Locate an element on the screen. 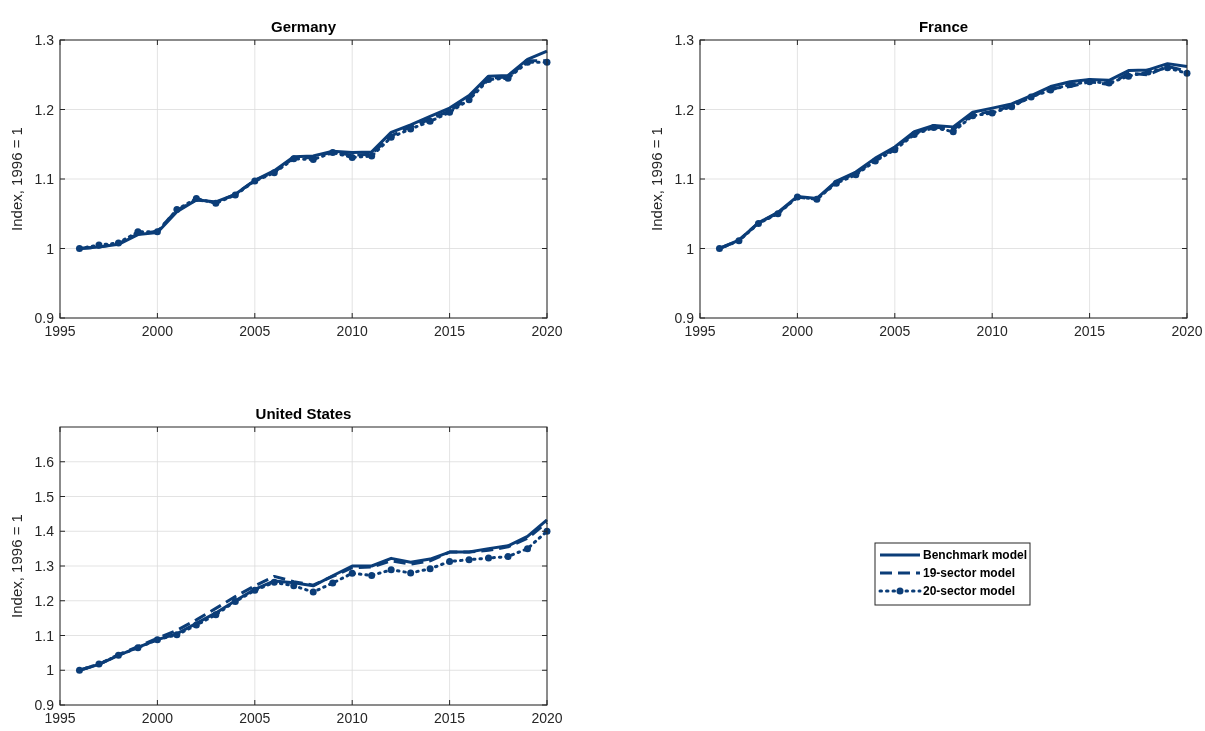 This screenshot has height=731, width=1205. legend-label: 20-sector model is located at coordinates (969, 591).